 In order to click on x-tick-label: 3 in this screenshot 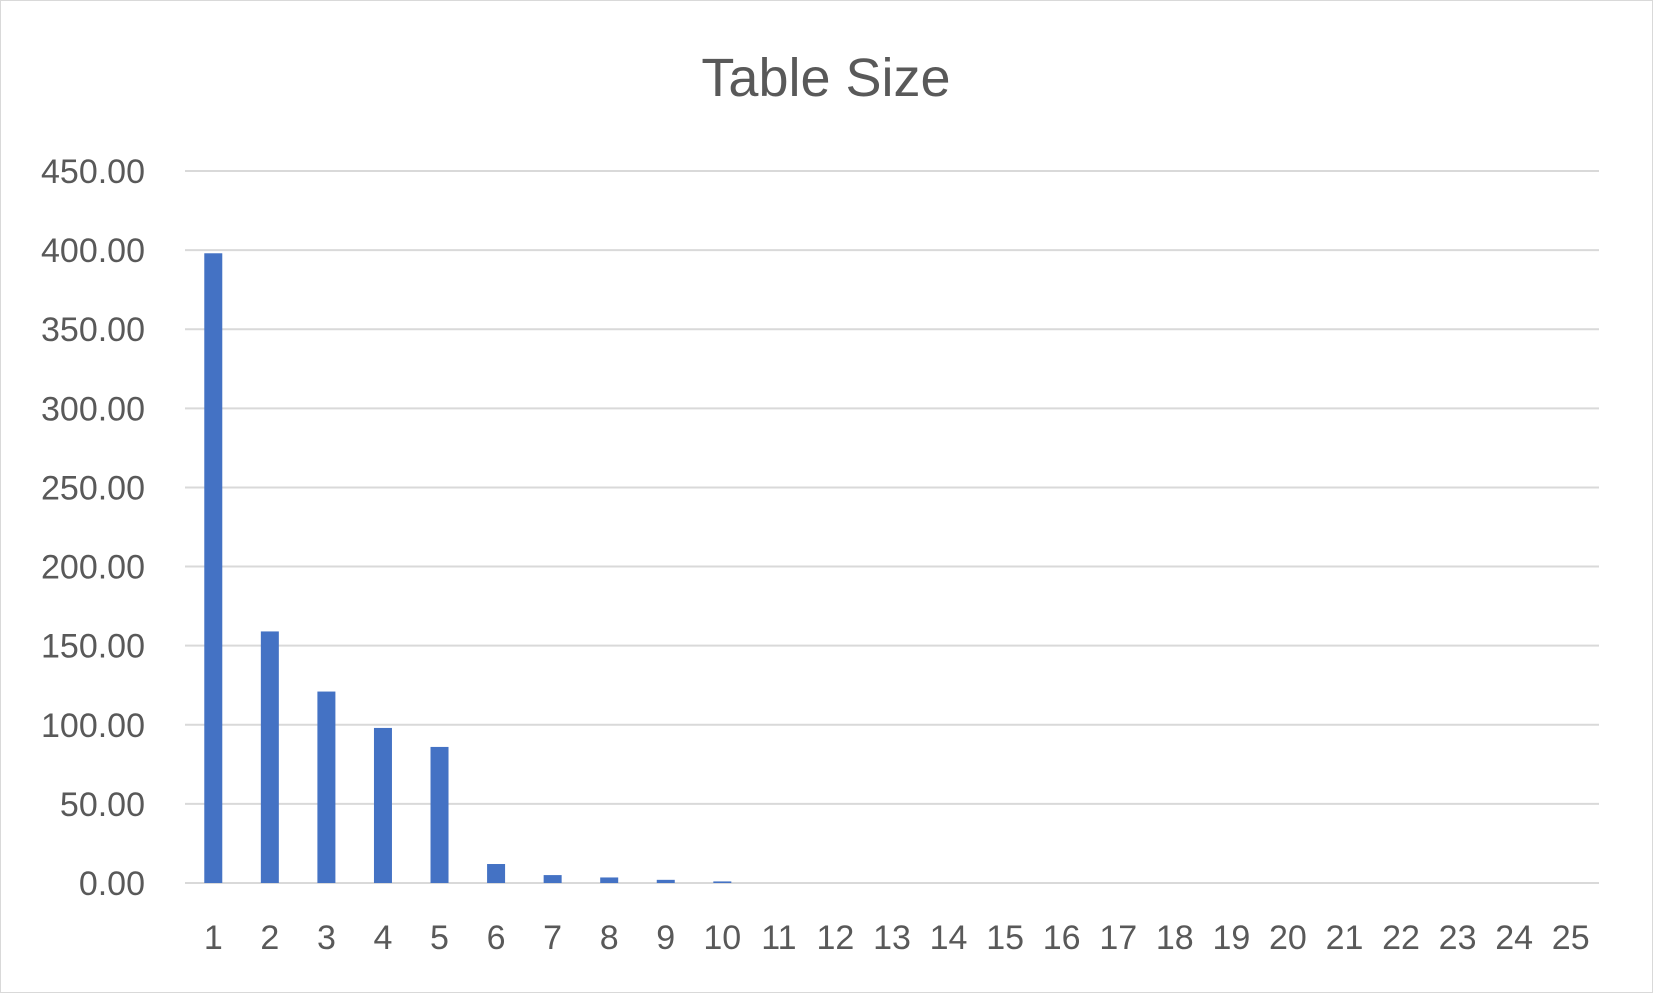, I will do `click(326, 938)`.